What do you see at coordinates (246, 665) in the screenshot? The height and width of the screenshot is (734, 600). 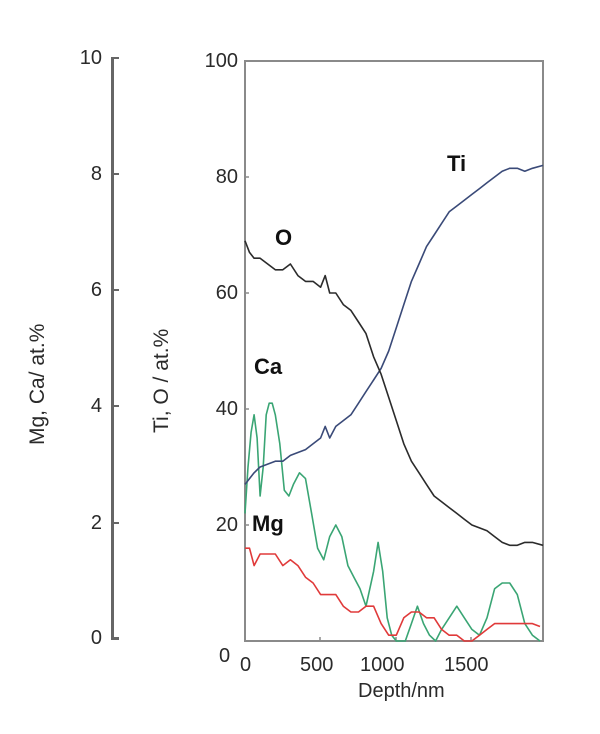 I see `x-tick-label: 0` at bounding box center [246, 665].